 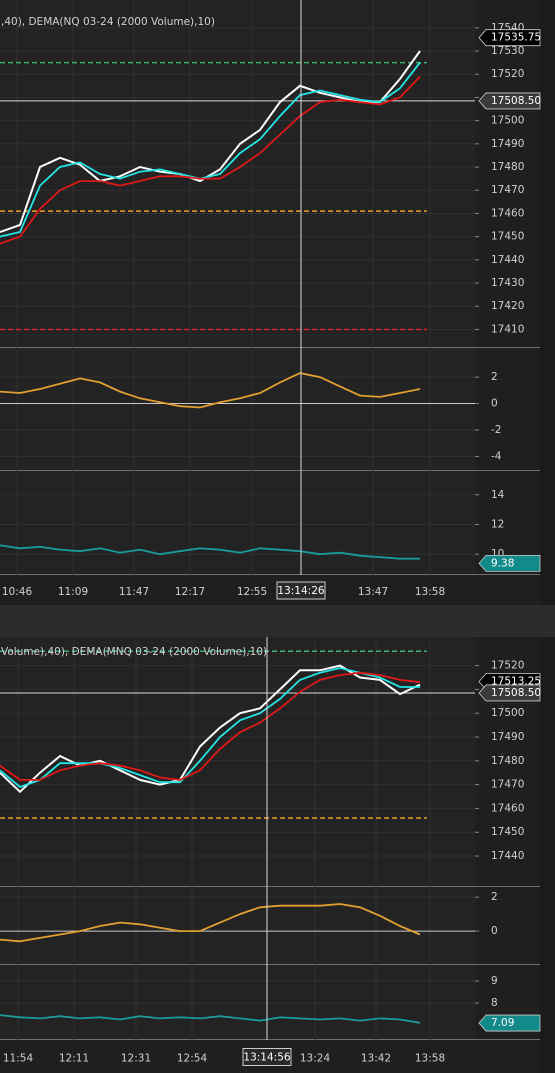 What do you see at coordinates (17, 592) in the screenshot?
I see `x-tick-label: 10:46` at bounding box center [17, 592].